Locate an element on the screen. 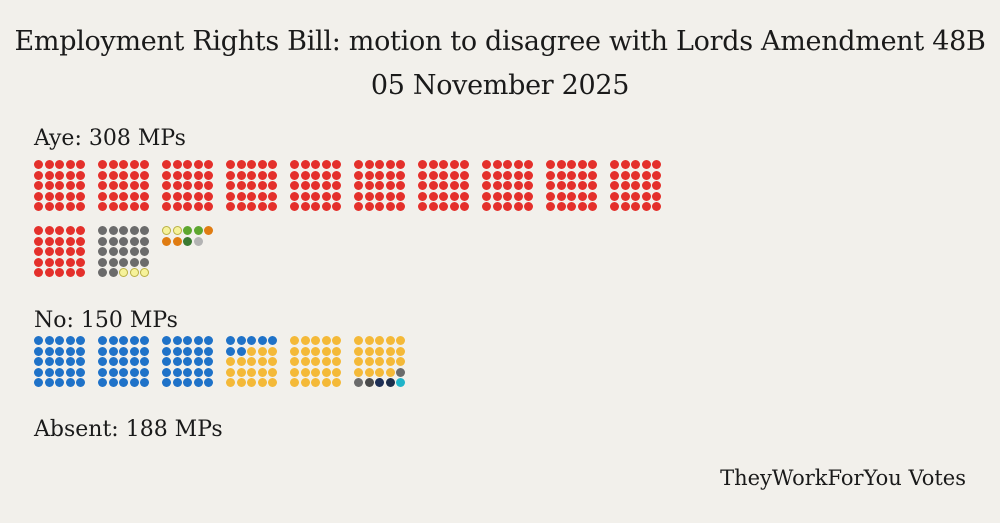 The image size is (1000, 523). aye-label: Aye: 308 MPs is located at coordinates (110, 138).